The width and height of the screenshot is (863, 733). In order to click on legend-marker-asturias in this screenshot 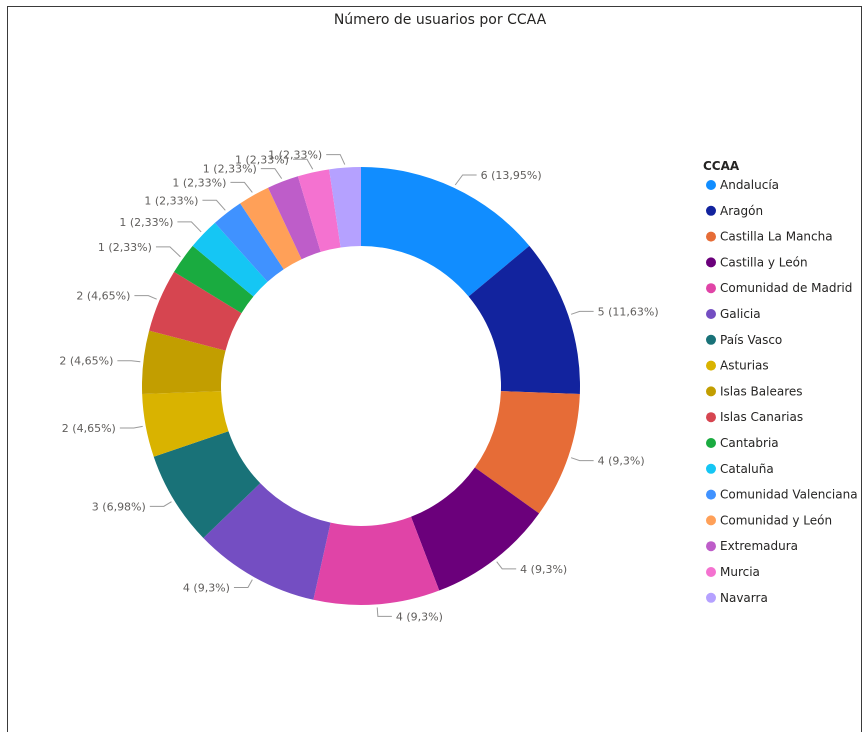, I will do `click(711, 365)`.